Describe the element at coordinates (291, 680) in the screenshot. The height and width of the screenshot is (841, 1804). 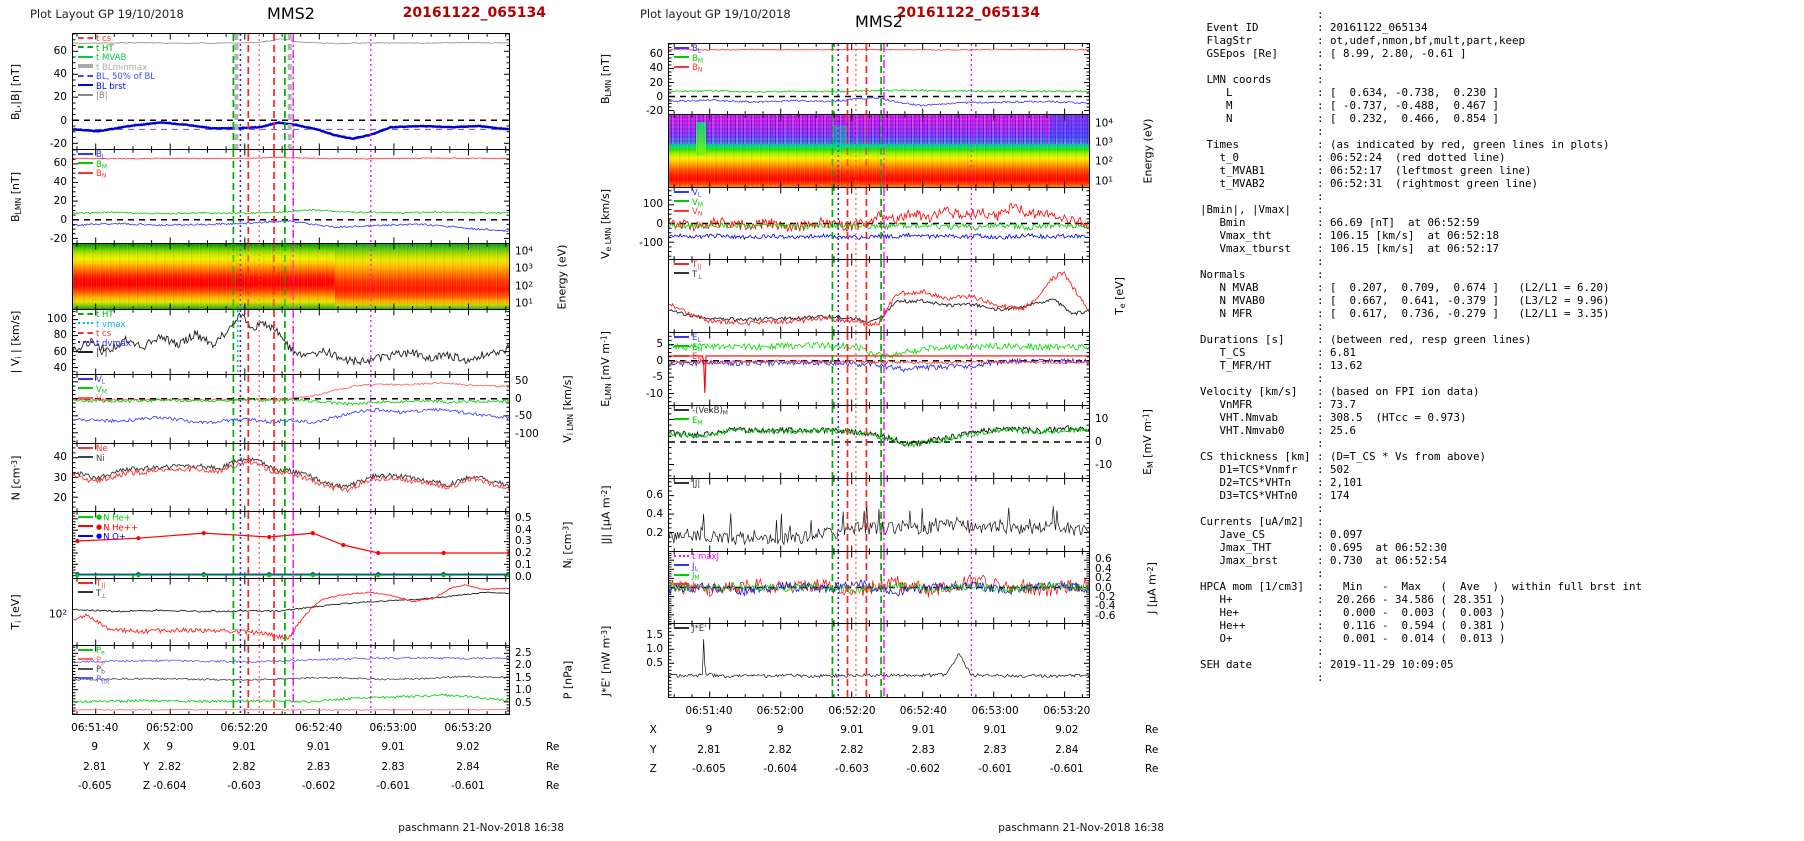
I see `plot-pressure: Pe Pp Pb Ptot` at that location.